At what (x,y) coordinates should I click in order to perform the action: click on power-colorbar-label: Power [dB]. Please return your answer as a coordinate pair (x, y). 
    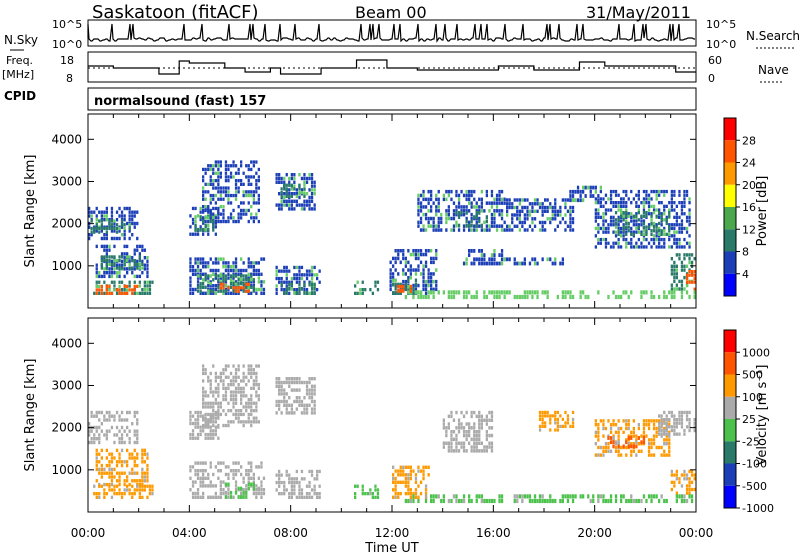
    Looking at the image, I should click on (762, 211).